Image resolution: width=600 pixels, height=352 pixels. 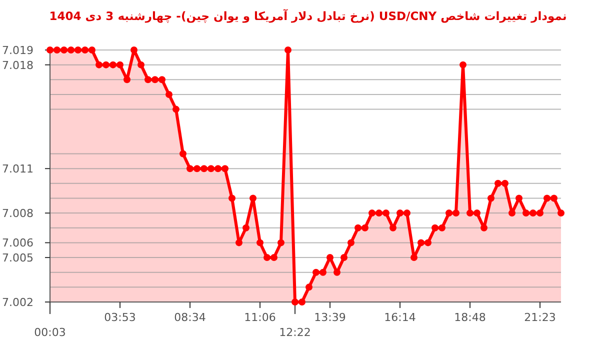 I want to click on x-tick-label: 03:53, so click(x=120, y=317).